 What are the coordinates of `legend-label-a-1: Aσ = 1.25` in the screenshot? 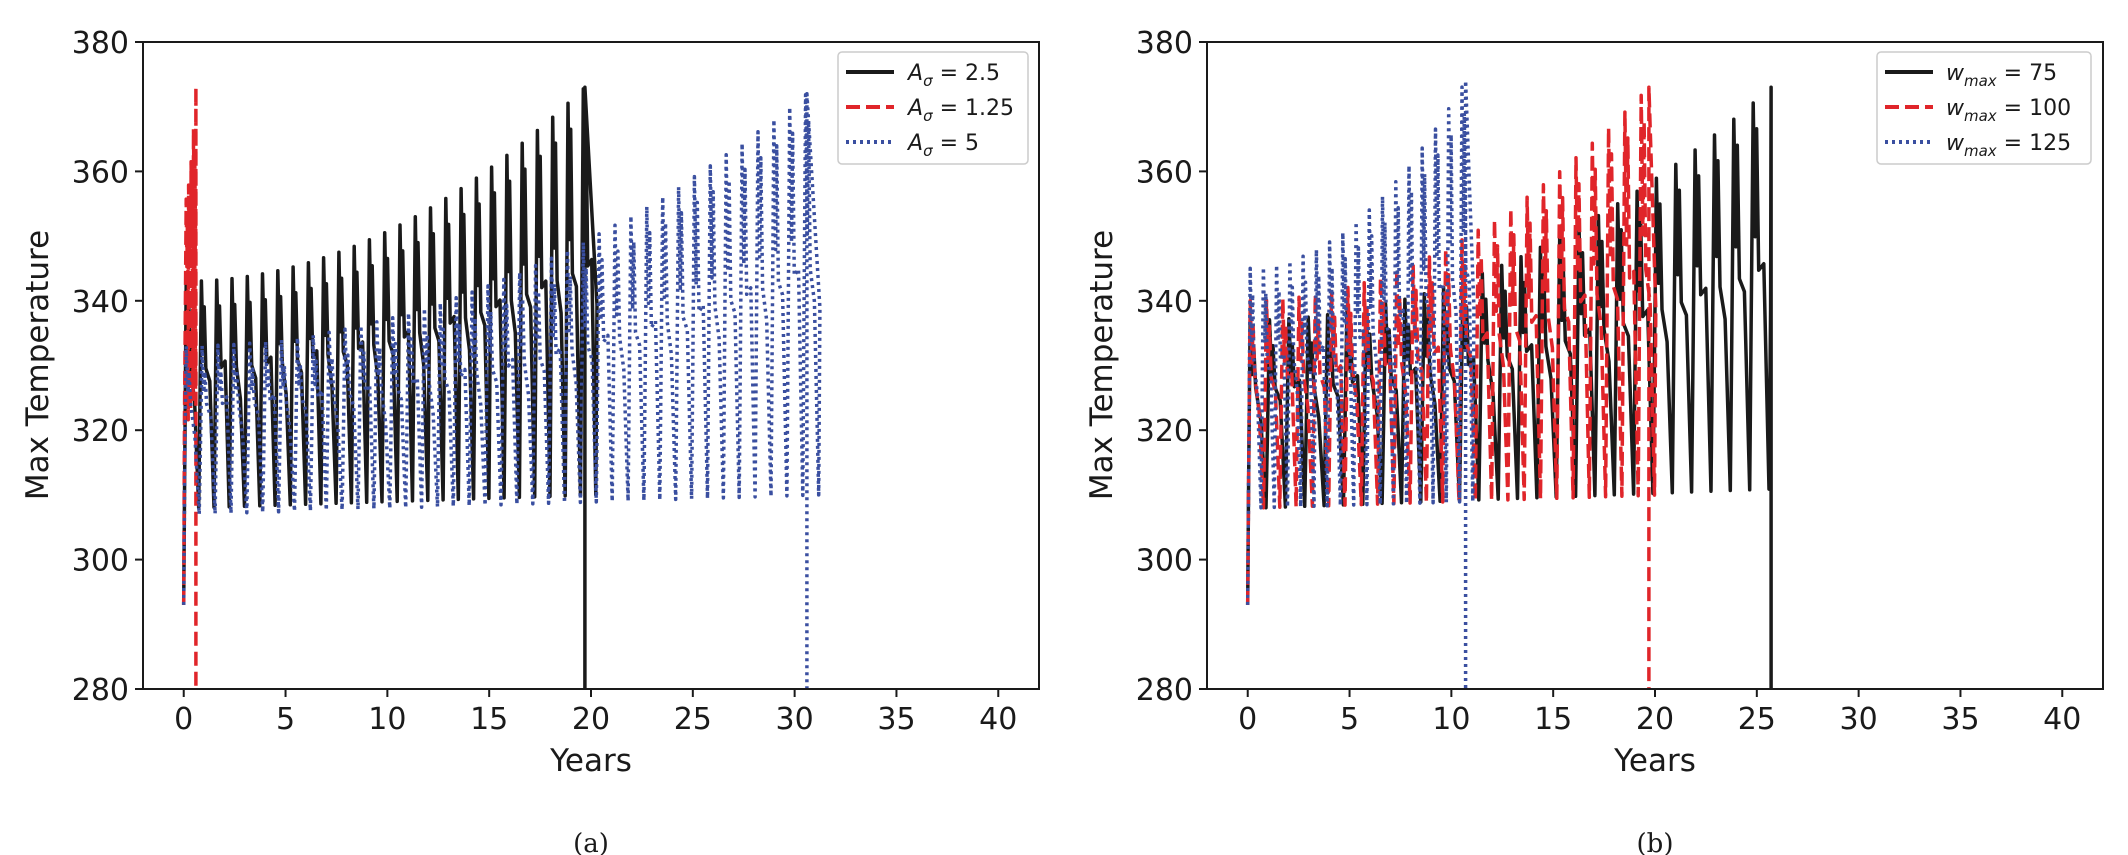 It's located at (960, 110).